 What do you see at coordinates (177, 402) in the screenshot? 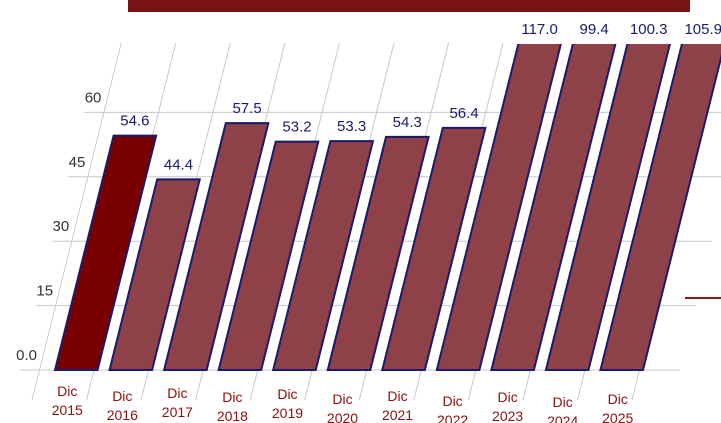
I see `x-tick-label: Dic 2017` at bounding box center [177, 402].